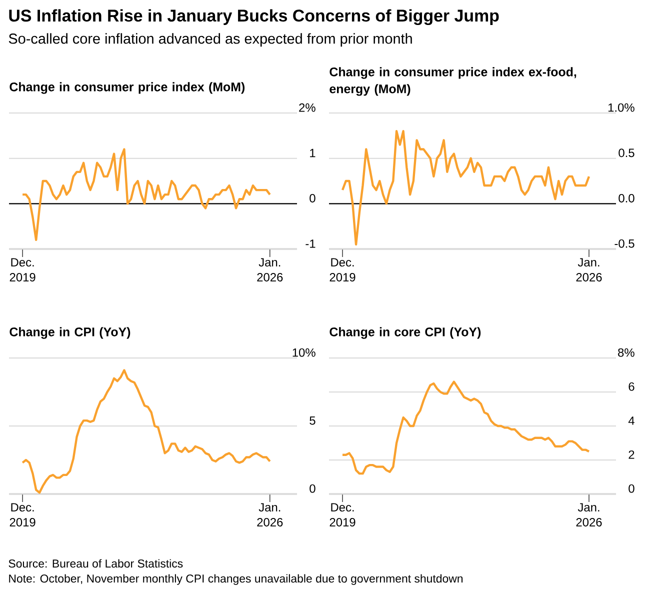 The width and height of the screenshot is (646, 601). Describe the element at coordinates (307, 107) in the screenshot. I see `y-tick-label: 2%` at that location.